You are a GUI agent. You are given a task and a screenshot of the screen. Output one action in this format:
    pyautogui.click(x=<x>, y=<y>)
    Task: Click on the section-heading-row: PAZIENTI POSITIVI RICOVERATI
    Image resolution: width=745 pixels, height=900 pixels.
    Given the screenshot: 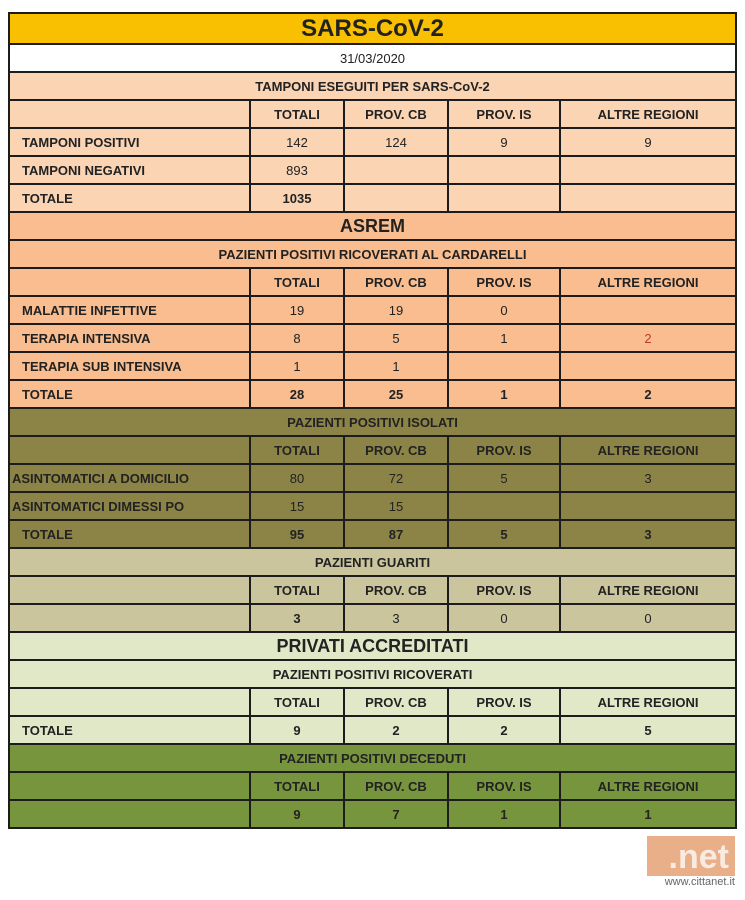 What is the action you would take?
    pyautogui.click(x=372, y=674)
    